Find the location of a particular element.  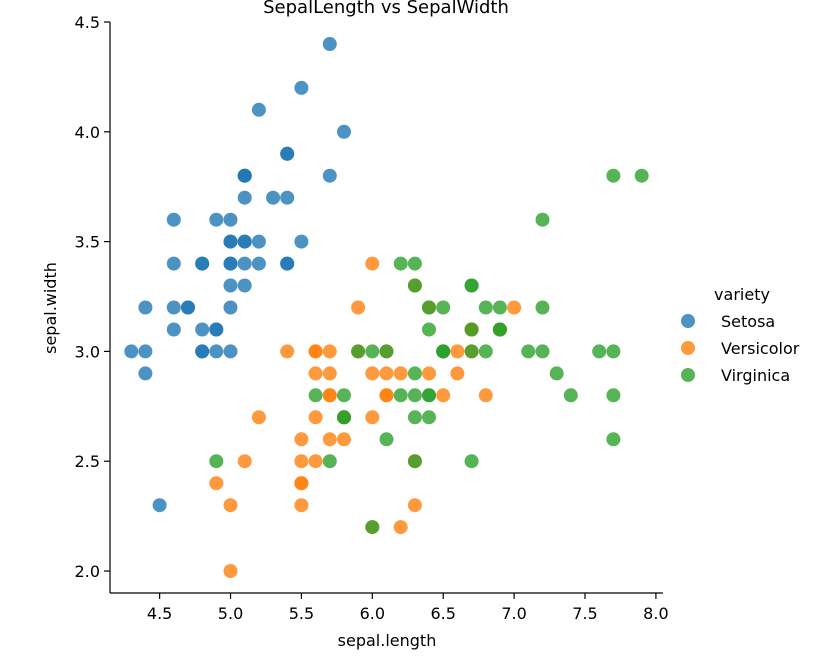

x-tick-label: 7.5 is located at coordinates (584, 613).